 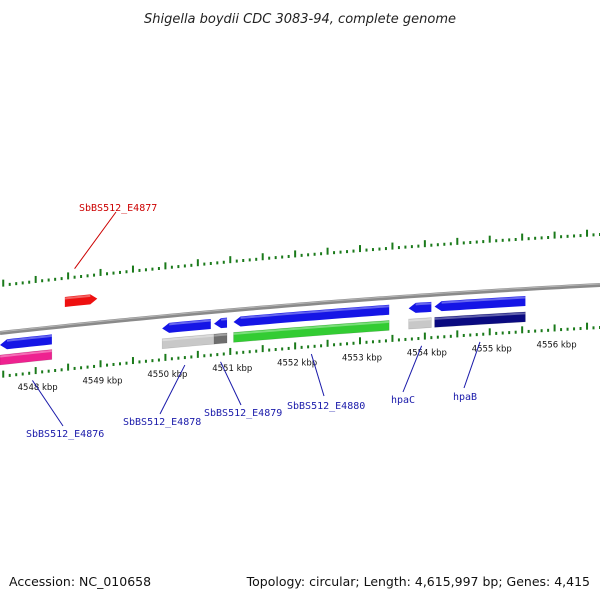 I want to click on gene-label: hpaC, so click(x=403, y=400).